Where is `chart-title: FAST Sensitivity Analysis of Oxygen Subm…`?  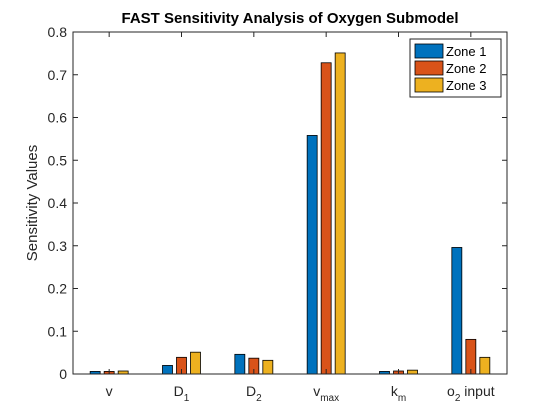
chart-title: FAST Sensitivity Analysis of Oxygen Subm… is located at coordinates (289, 18).